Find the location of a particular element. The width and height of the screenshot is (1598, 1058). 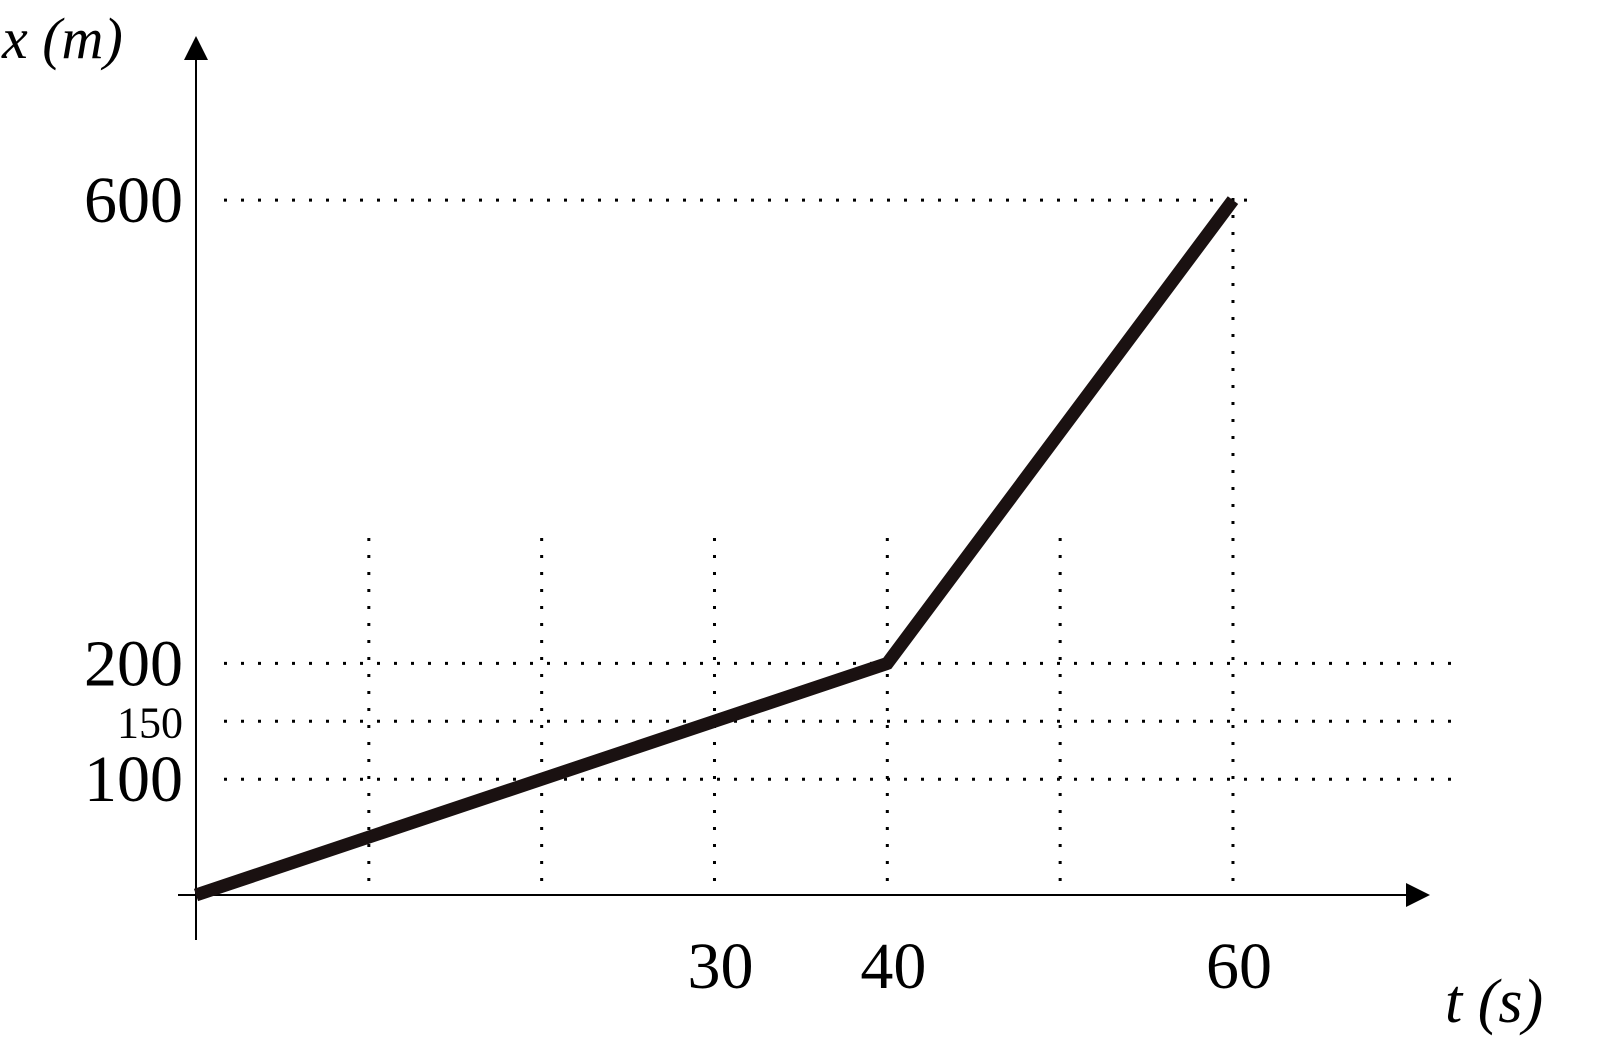

y-axis-label: x (m) is located at coordinates (62, 38).